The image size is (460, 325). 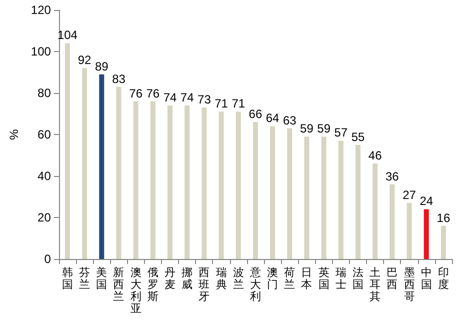 What do you see at coordinates (392, 279) in the screenshot?
I see `x-tick-label: 巴西` at bounding box center [392, 279].